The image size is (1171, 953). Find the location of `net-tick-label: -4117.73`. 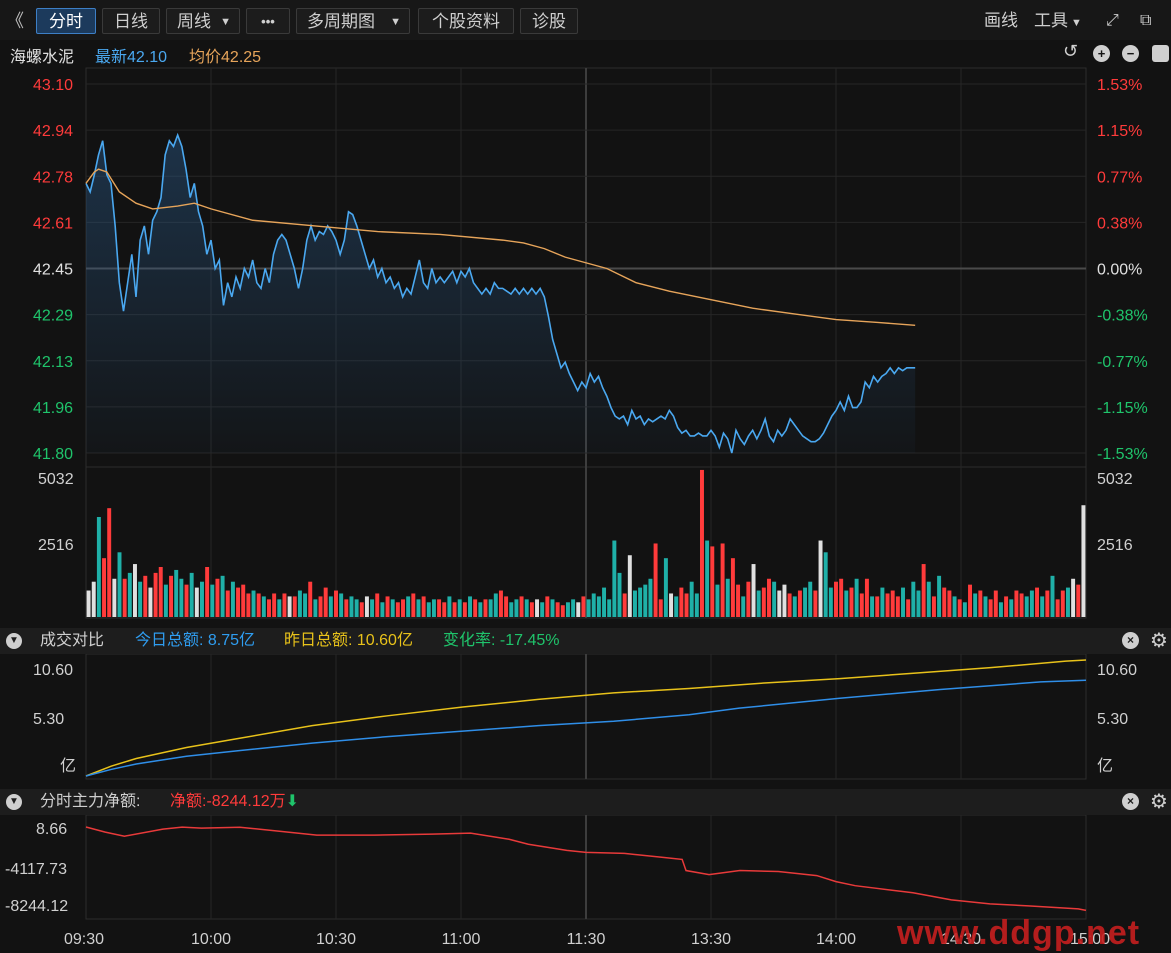

net-tick-label: -4117.73 is located at coordinates (36, 869).